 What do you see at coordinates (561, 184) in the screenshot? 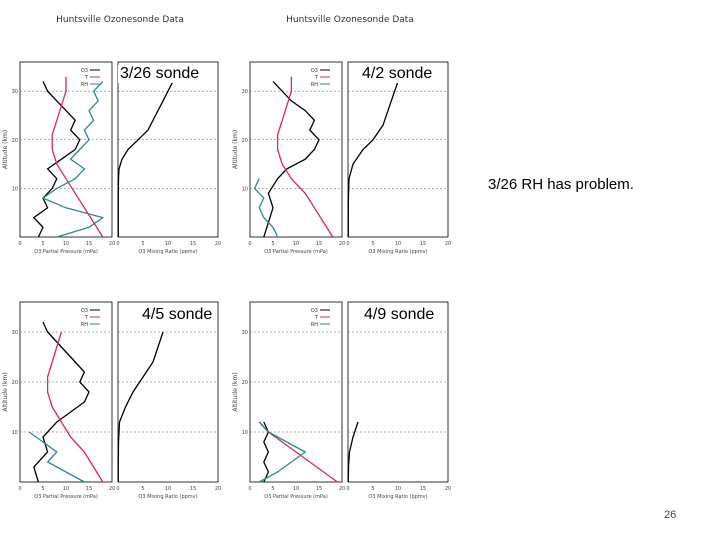
I see `rh-problem-note: 3/26 RH has problem.` at bounding box center [561, 184].